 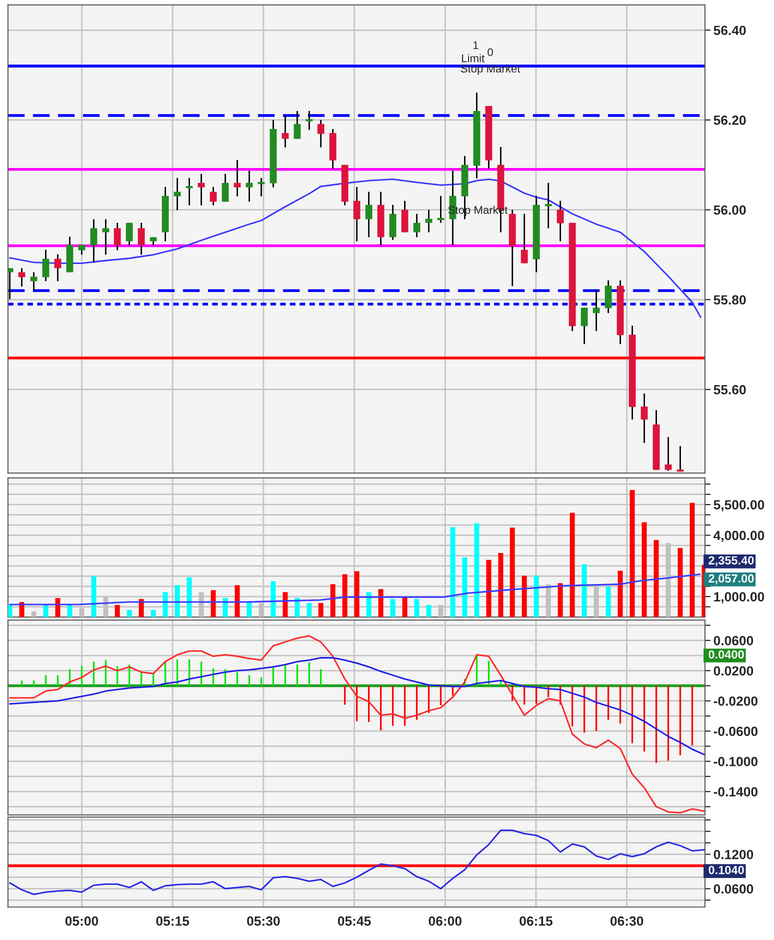 What do you see at coordinates (739, 598) in the screenshot?
I see `y-tick-label: 1,000.00` at bounding box center [739, 598].